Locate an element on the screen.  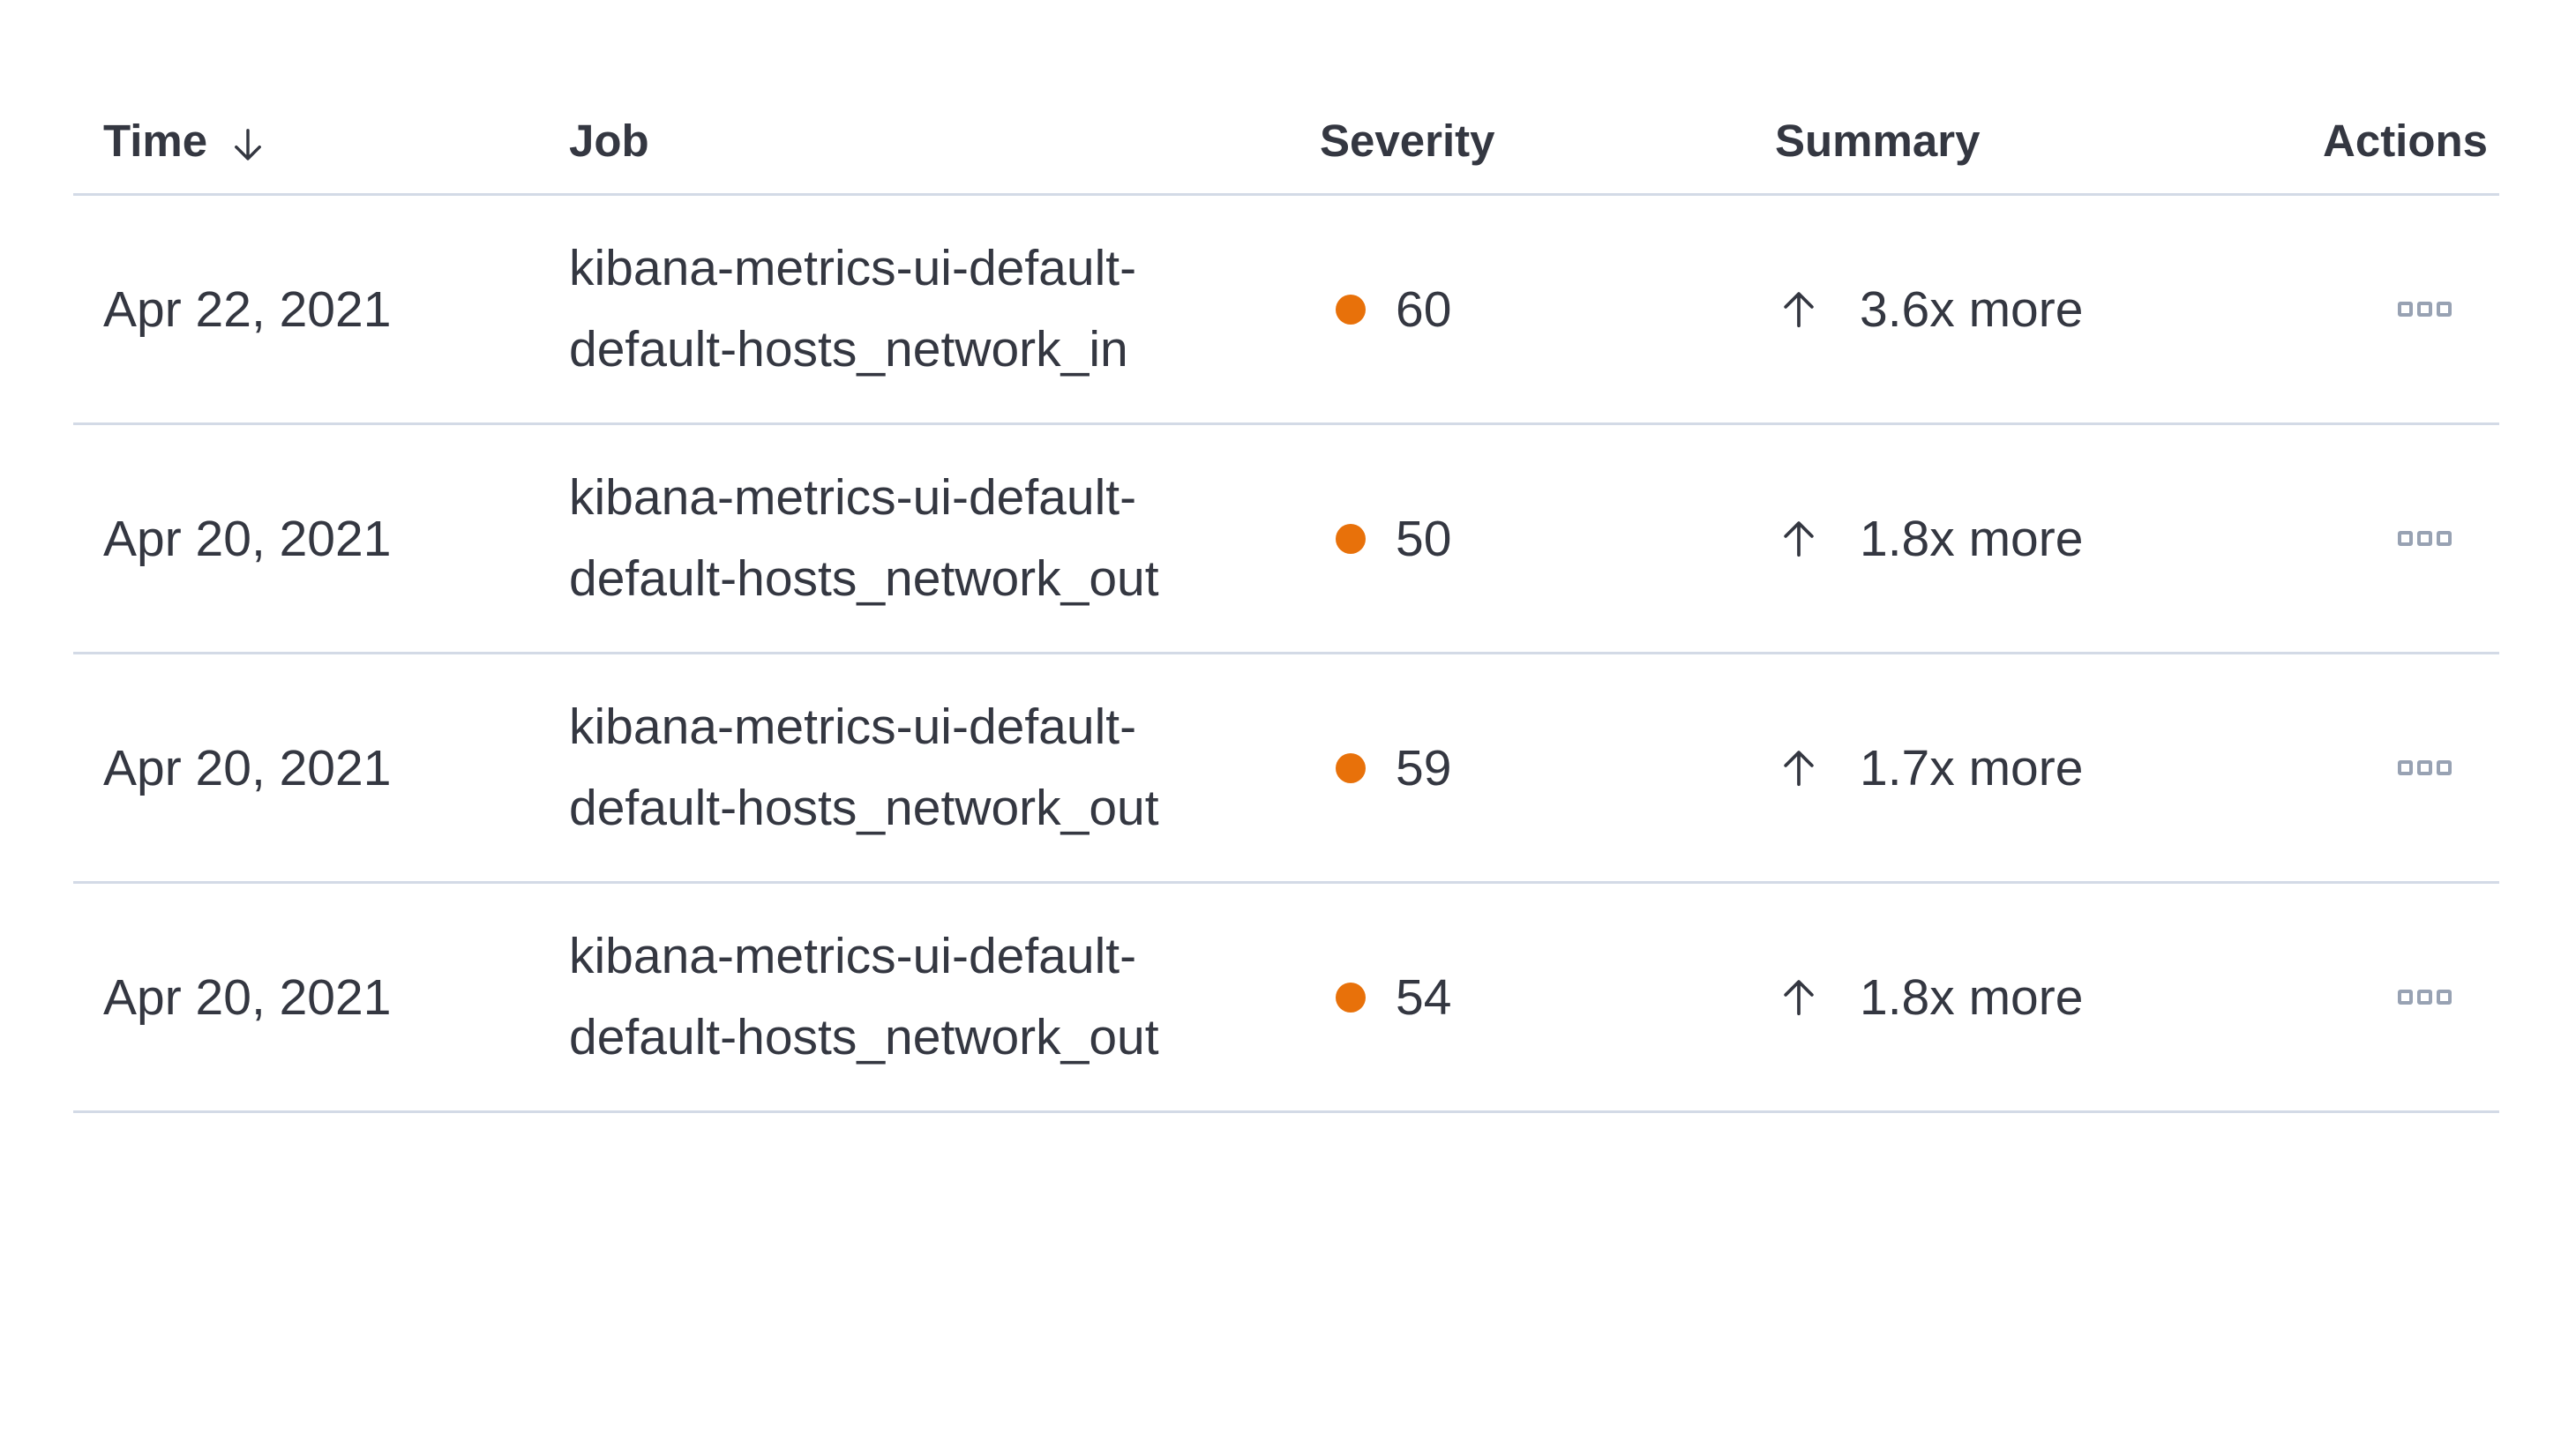
column-header-severity-label: Severity is located at coordinates (1408, 141).